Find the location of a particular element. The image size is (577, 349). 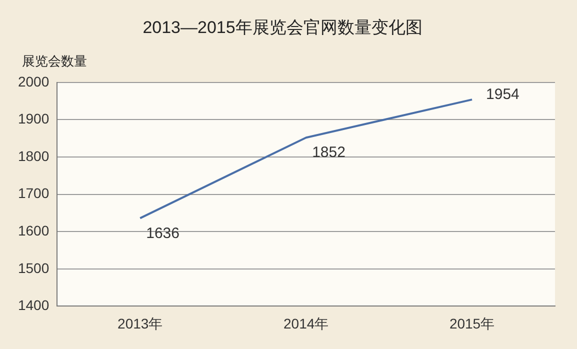

y-tick-label: 1800 is located at coordinates (34, 156).